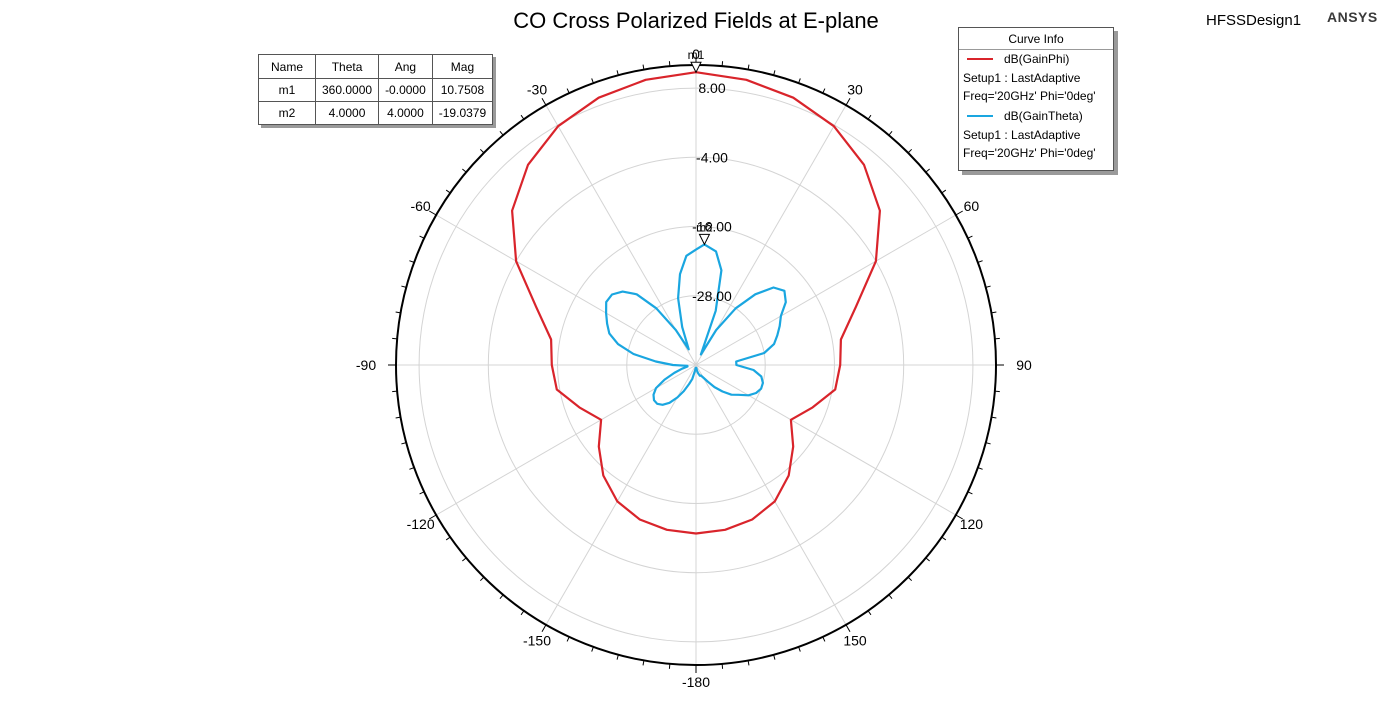 This screenshot has width=1396, height=704. I want to click on angle-label: 60, so click(972, 206).